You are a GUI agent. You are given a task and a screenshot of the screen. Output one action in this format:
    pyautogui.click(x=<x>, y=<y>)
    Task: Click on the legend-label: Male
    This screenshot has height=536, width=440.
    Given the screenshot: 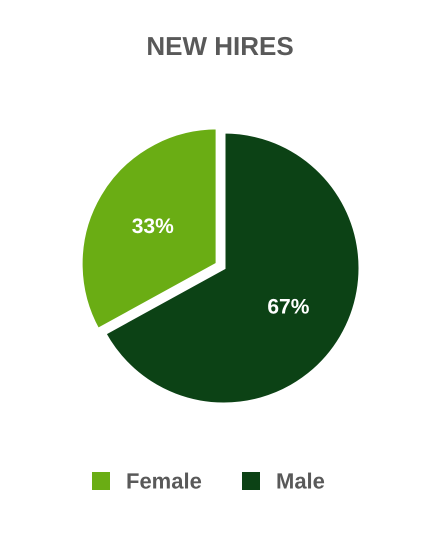 What is the action you would take?
    pyautogui.click(x=300, y=481)
    